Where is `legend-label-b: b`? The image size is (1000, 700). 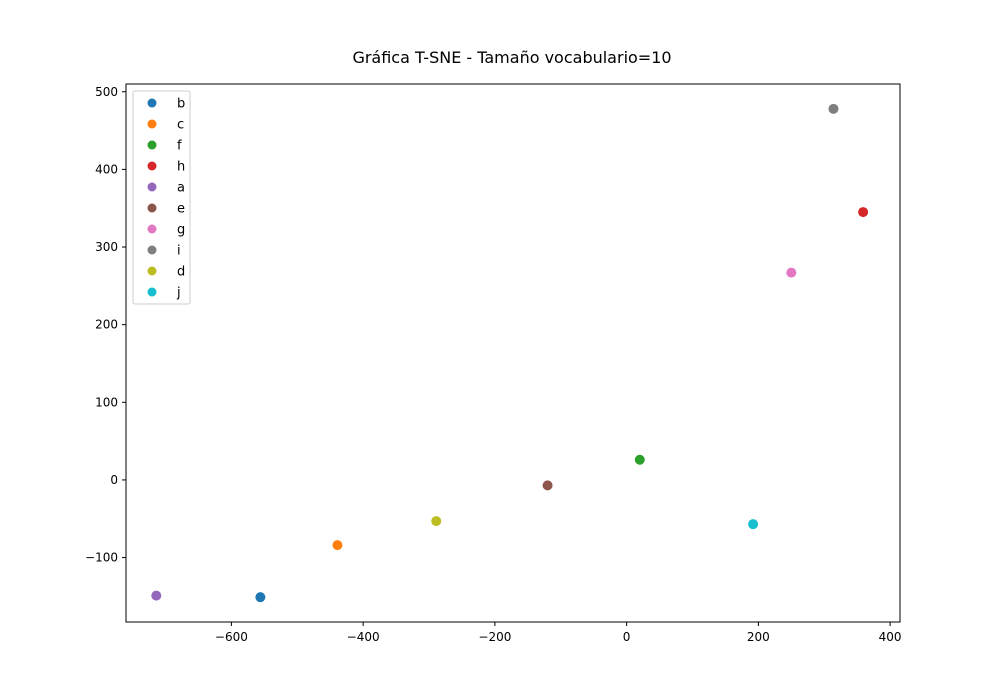 legend-label-b: b is located at coordinates (181, 104).